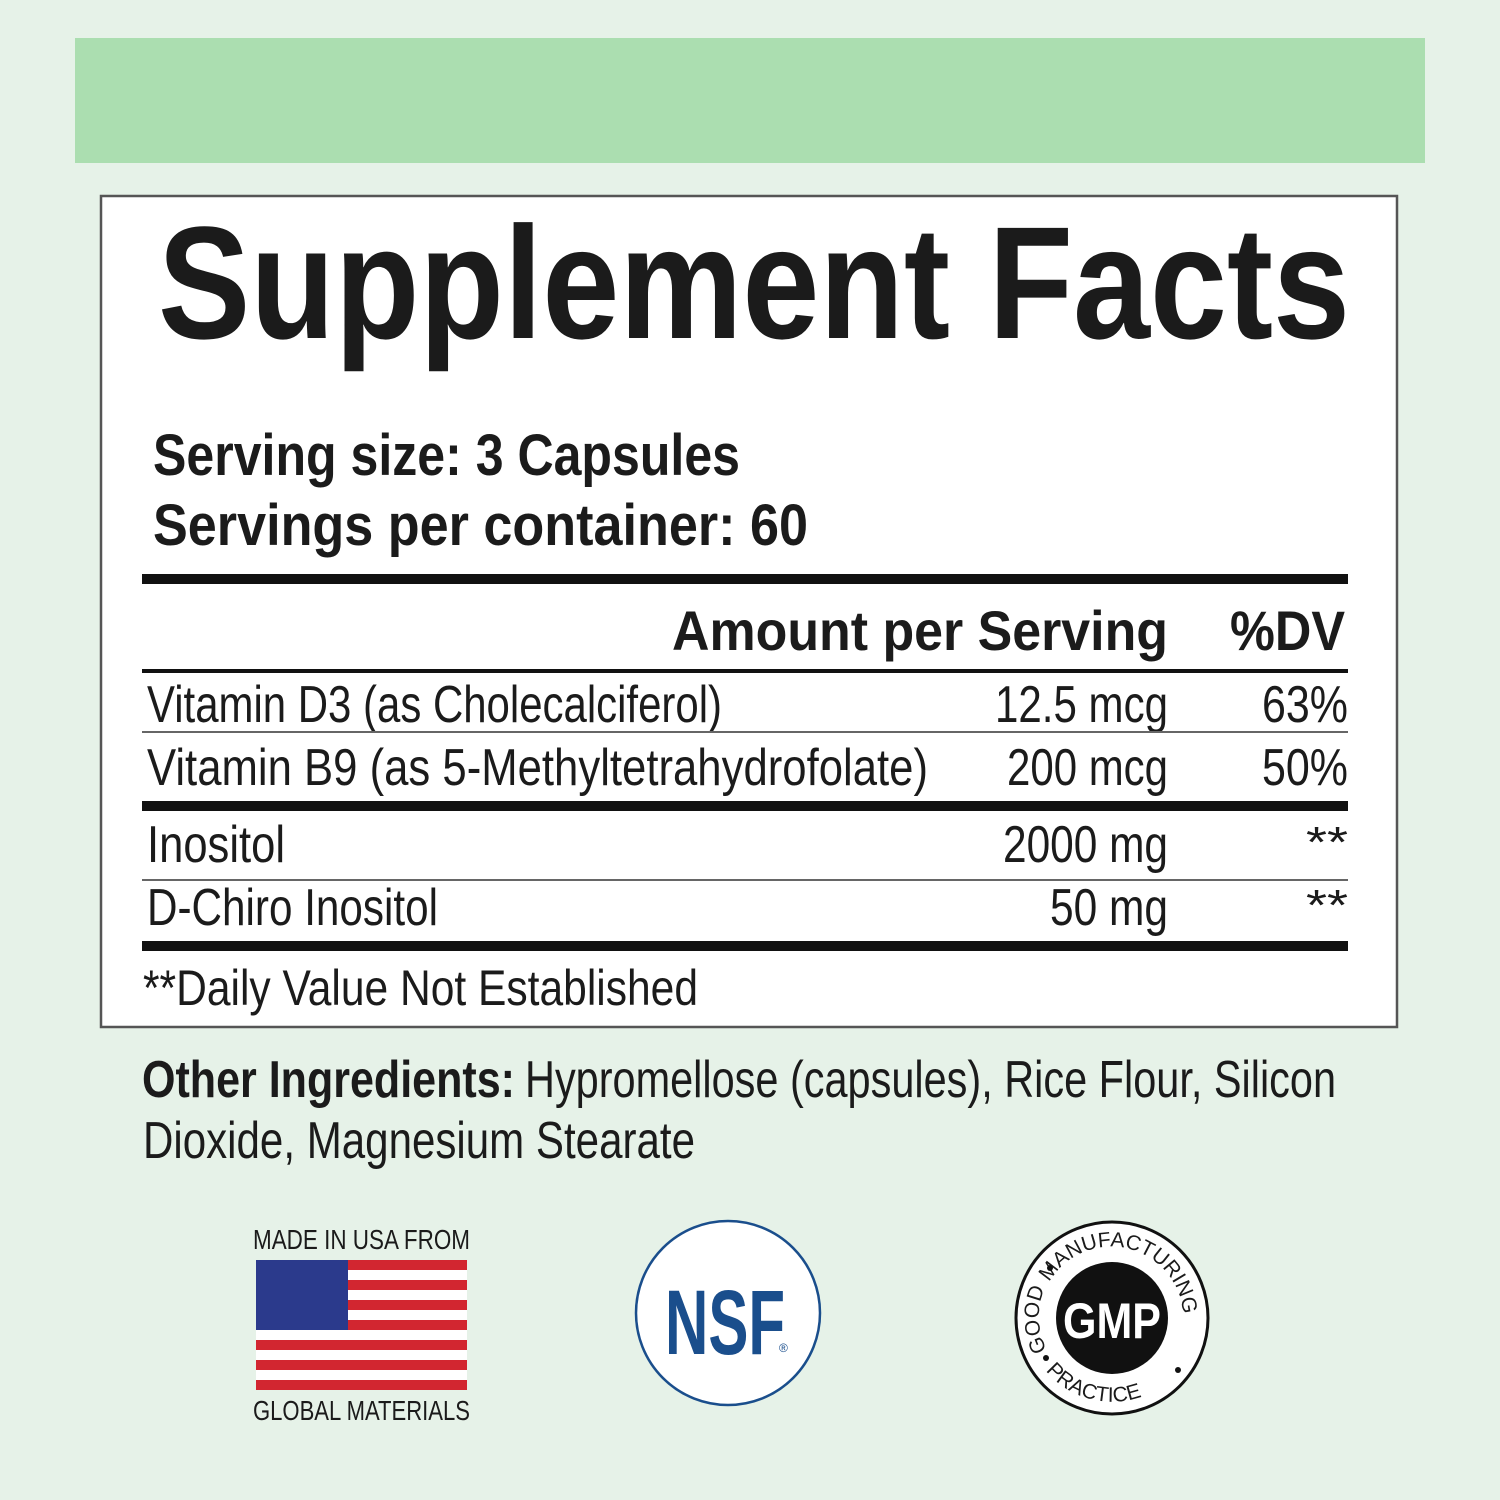 The image size is (1500, 1500). Describe the element at coordinates (420, 988) in the screenshot. I see `footnote: **Daily Value Not Established` at that location.